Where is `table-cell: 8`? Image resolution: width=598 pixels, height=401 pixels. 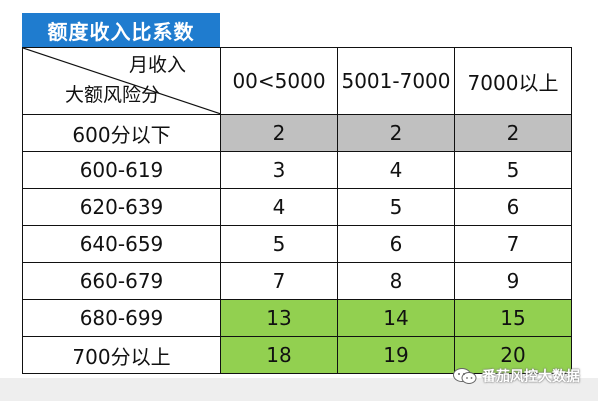
table-cell: 8 is located at coordinates (396, 281).